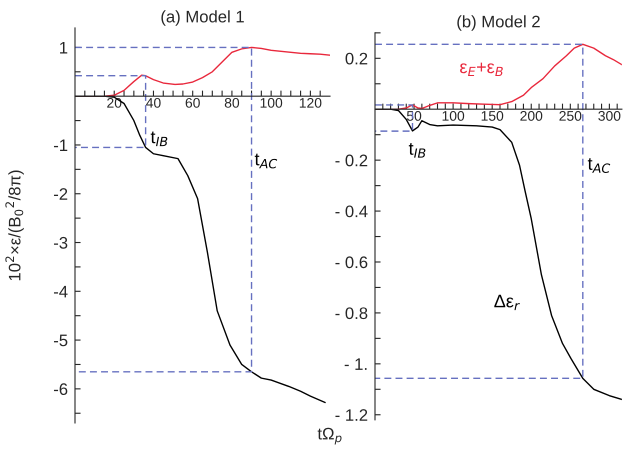  I want to click on y-tick-label: -5, so click(61, 340).